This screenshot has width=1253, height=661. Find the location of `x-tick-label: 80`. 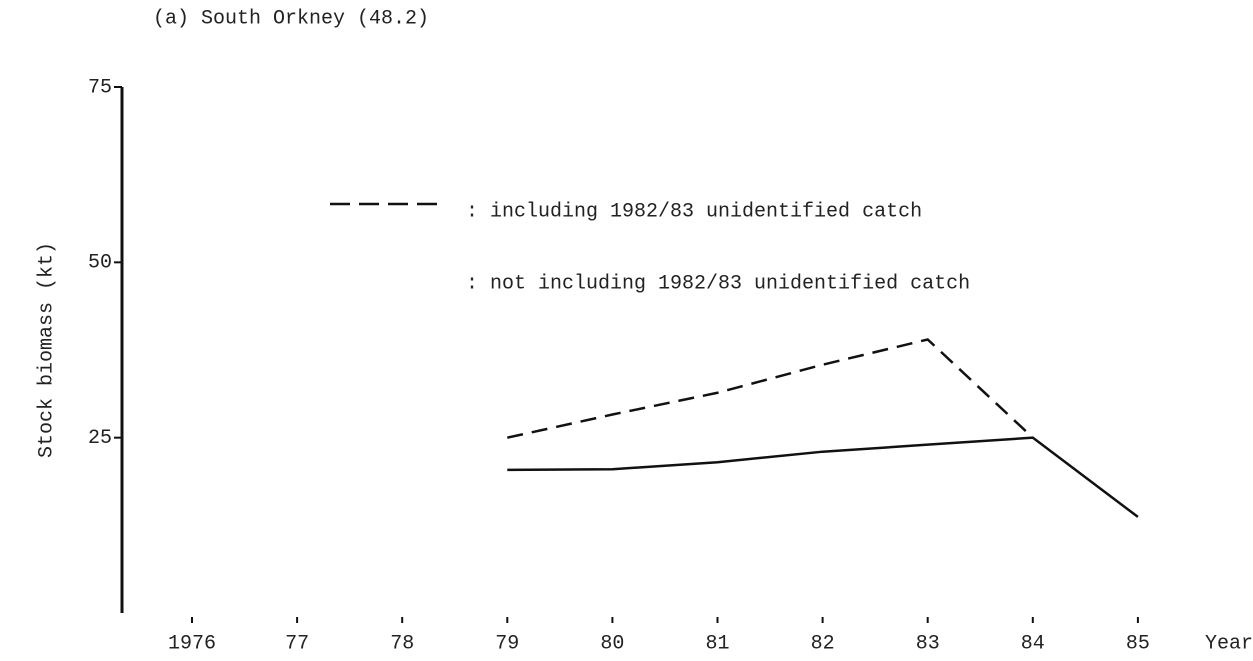

x-tick-label: 80 is located at coordinates (612, 643).